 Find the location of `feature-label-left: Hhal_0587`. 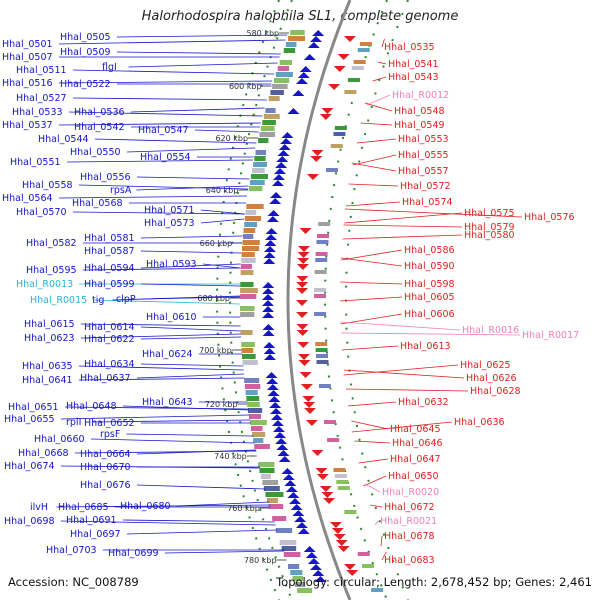

feature-label-left: Hhal_0587 is located at coordinates (109, 251).